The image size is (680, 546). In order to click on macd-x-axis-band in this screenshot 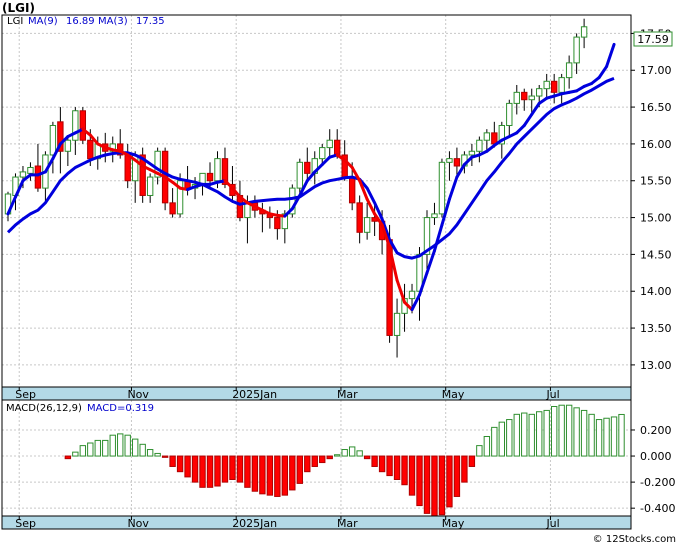, I will do `click(316, 522)`.